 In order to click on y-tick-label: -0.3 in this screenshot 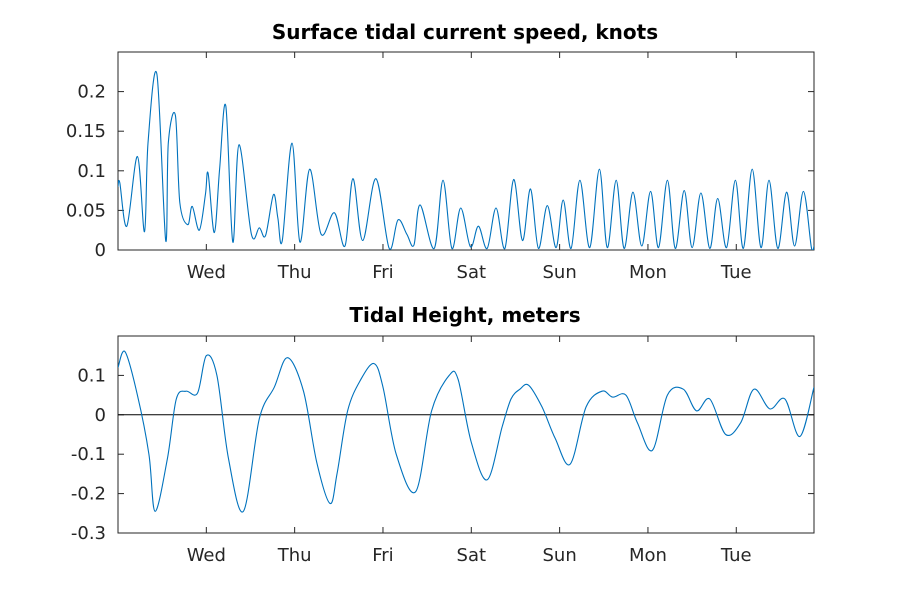, I will do `click(88, 533)`.